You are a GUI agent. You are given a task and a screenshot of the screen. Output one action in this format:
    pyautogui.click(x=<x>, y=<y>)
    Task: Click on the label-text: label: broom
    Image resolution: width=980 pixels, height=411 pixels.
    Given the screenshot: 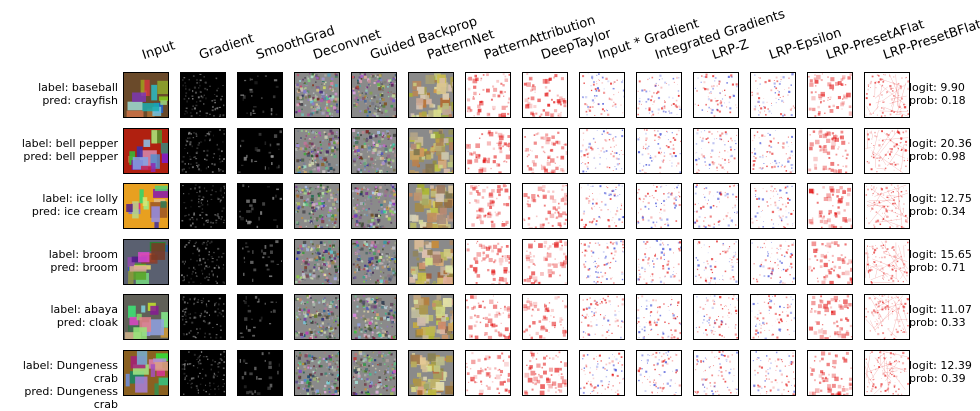 What is the action you would take?
    pyautogui.click(x=59, y=254)
    